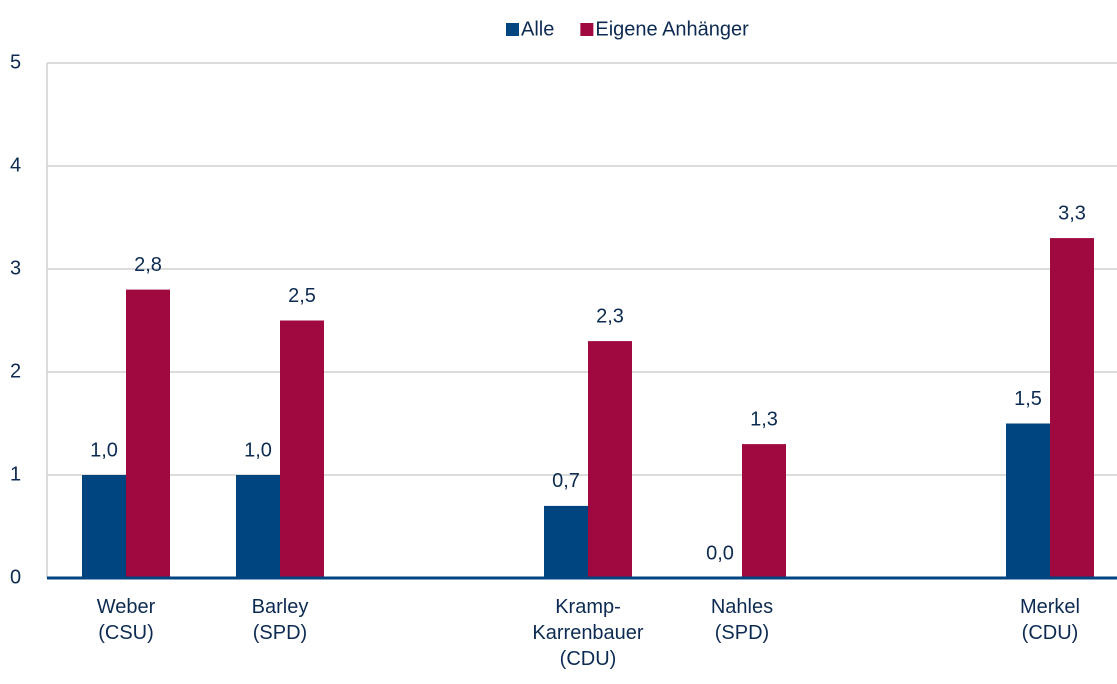 The image size is (1117, 684). What do you see at coordinates (15, 268) in the screenshot?
I see `y-tick-label: 3` at bounding box center [15, 268].